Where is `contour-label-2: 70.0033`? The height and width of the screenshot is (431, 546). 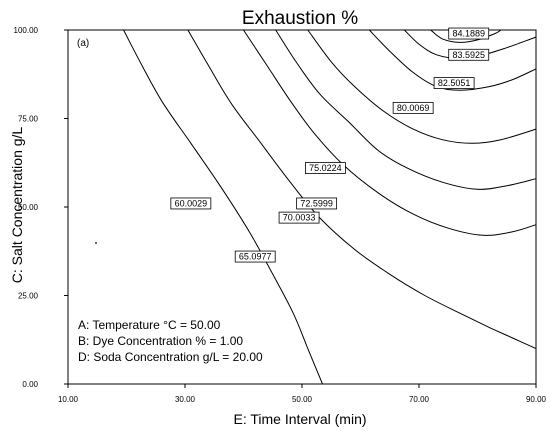
contour-label-2: 70.0033 is located at coordinates (299, 217).